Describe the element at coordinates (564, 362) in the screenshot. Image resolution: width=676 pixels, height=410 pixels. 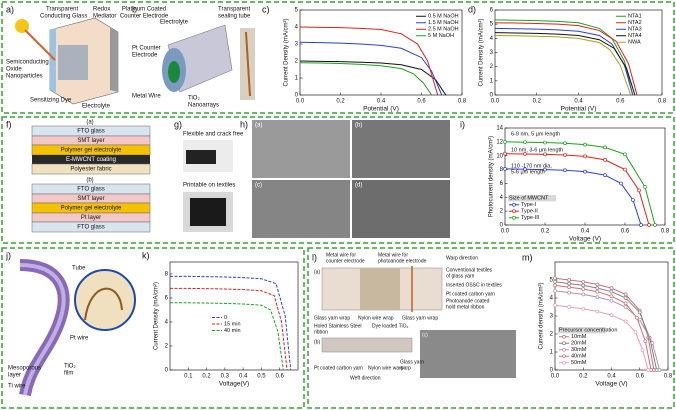
I see `legend-marker` at that location.